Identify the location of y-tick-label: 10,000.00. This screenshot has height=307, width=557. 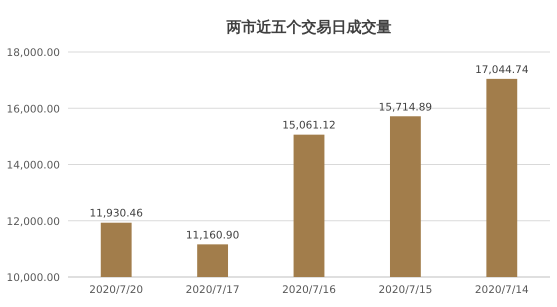
(33, 278).